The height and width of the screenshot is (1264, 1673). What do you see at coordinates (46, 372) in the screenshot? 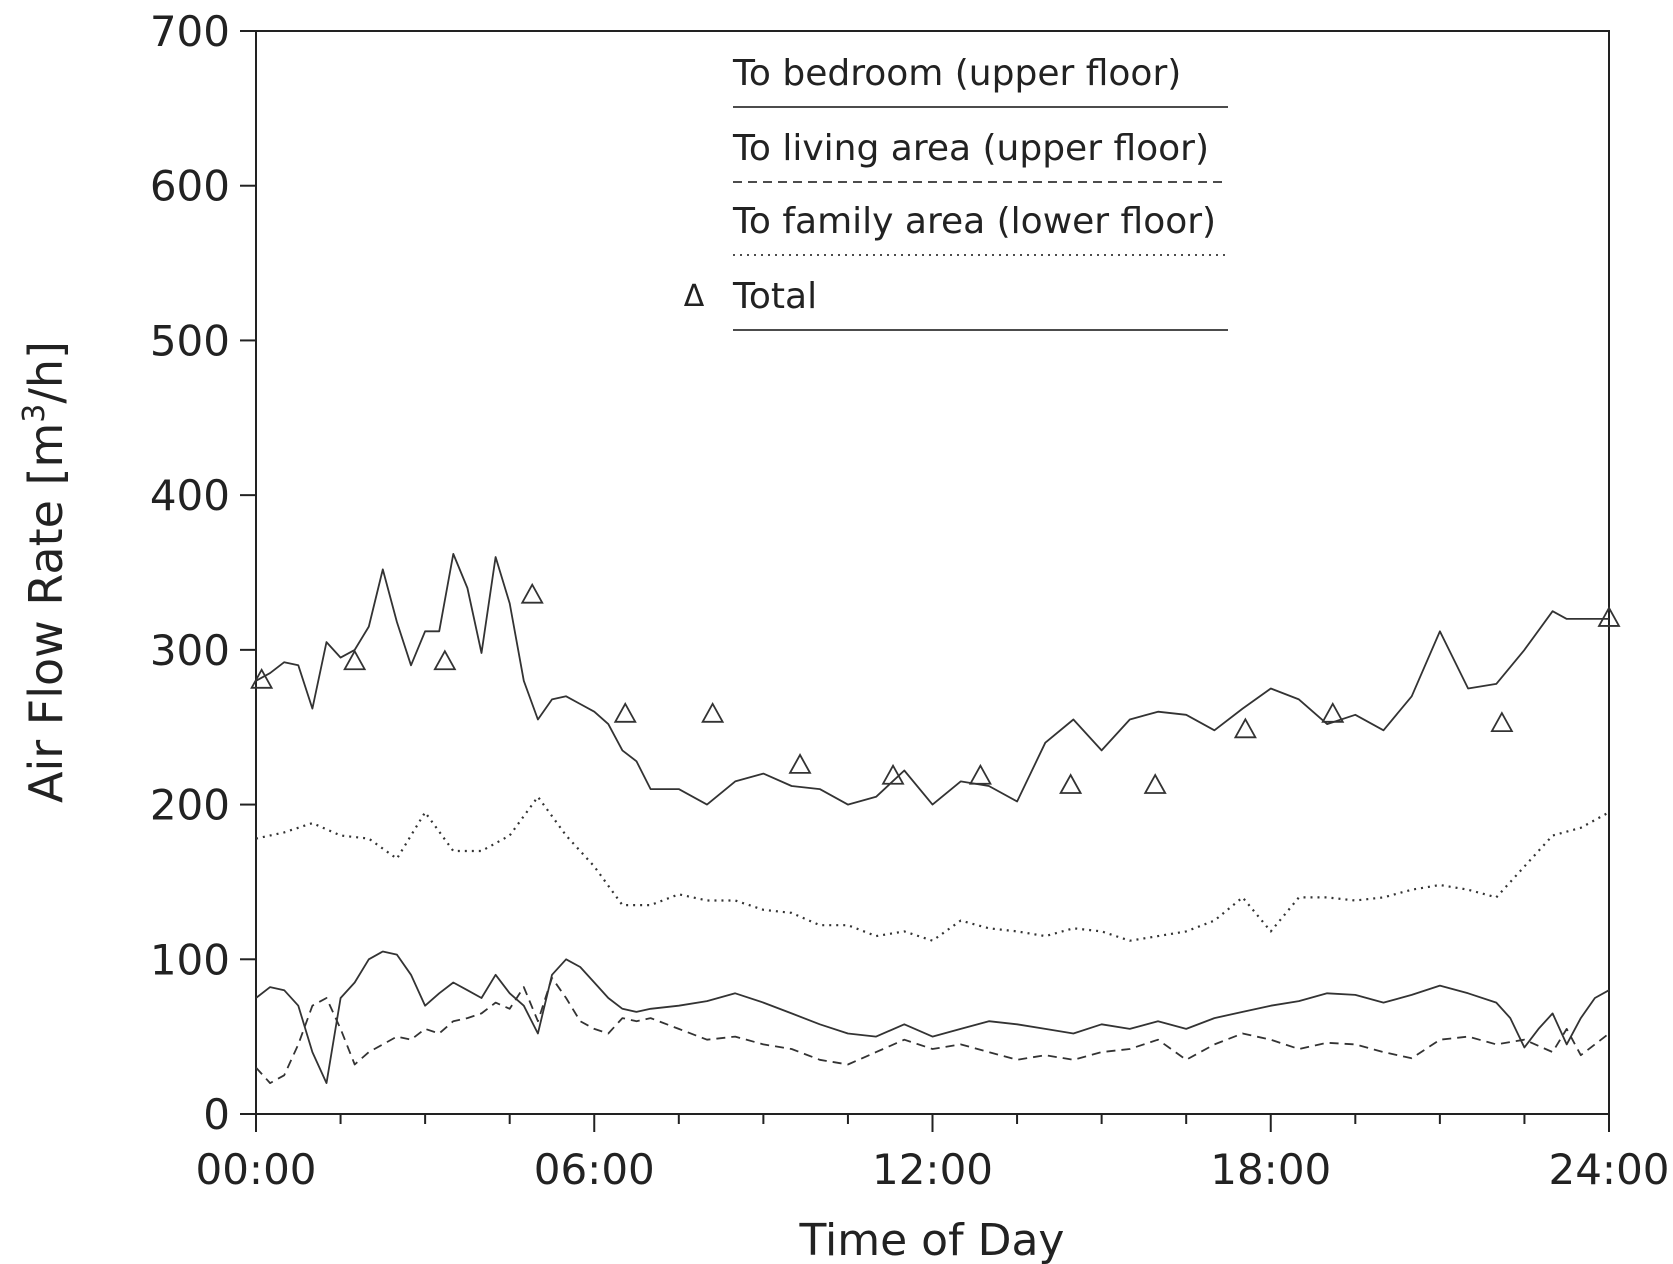
I see `y-axis-label-suffix: /h]` at bounding box center [46, 372].